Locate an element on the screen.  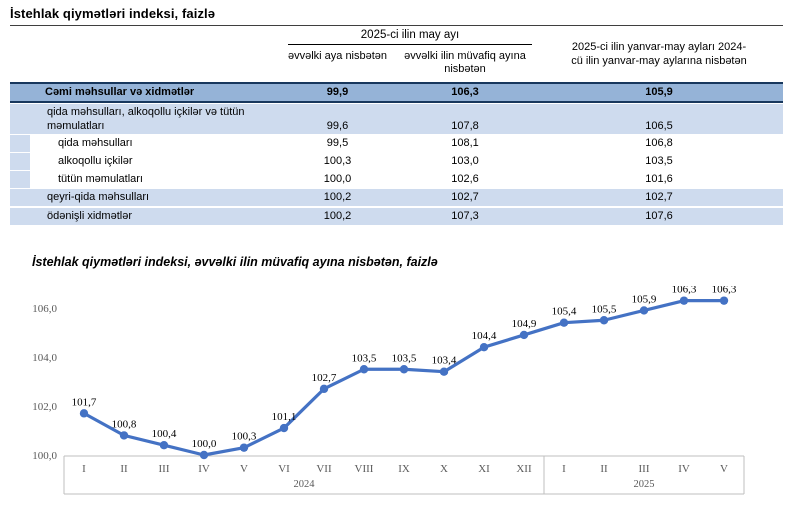
svg-text: 102,7 is located at coordinates (324, 378).